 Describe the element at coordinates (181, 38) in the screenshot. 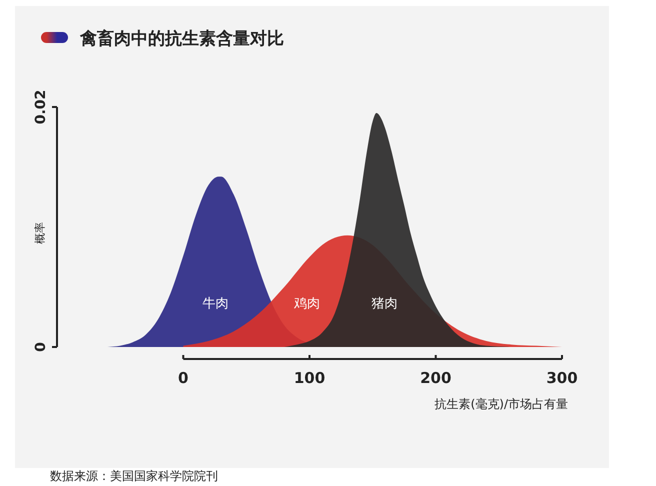

I see `chart-title: 禽畜肉中的抗生素含量对比` at that location.